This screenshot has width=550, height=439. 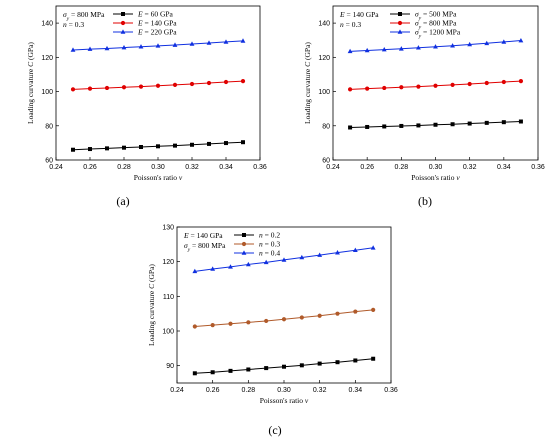 I want to click on legend-label: E = 60 GPa, so click(x=155, y=14).